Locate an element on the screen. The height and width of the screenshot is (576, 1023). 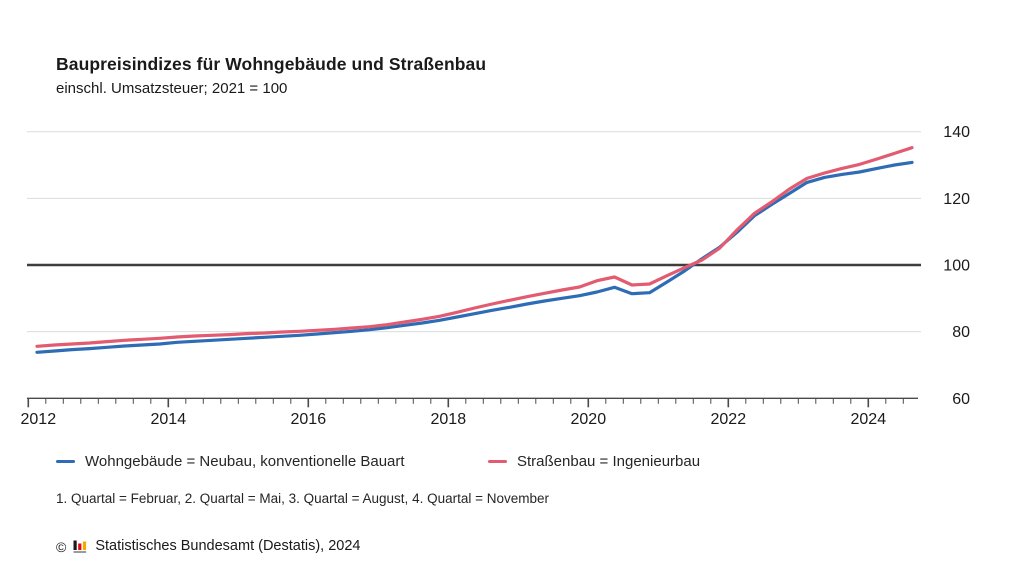
y-tick-label-100: 100 is located at coordinates (956, 266).